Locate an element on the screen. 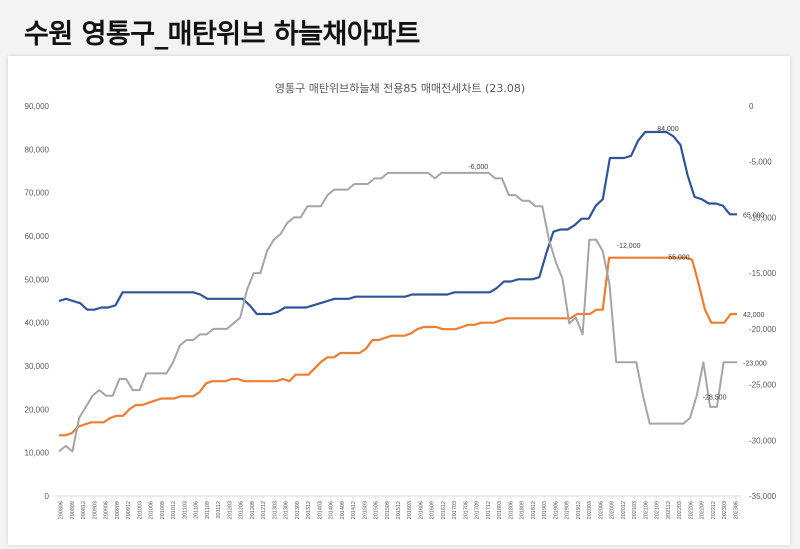 The height and width of the screenshot is (549, 800). x-tick-label: 200909 is located at coordinates (118, 510).